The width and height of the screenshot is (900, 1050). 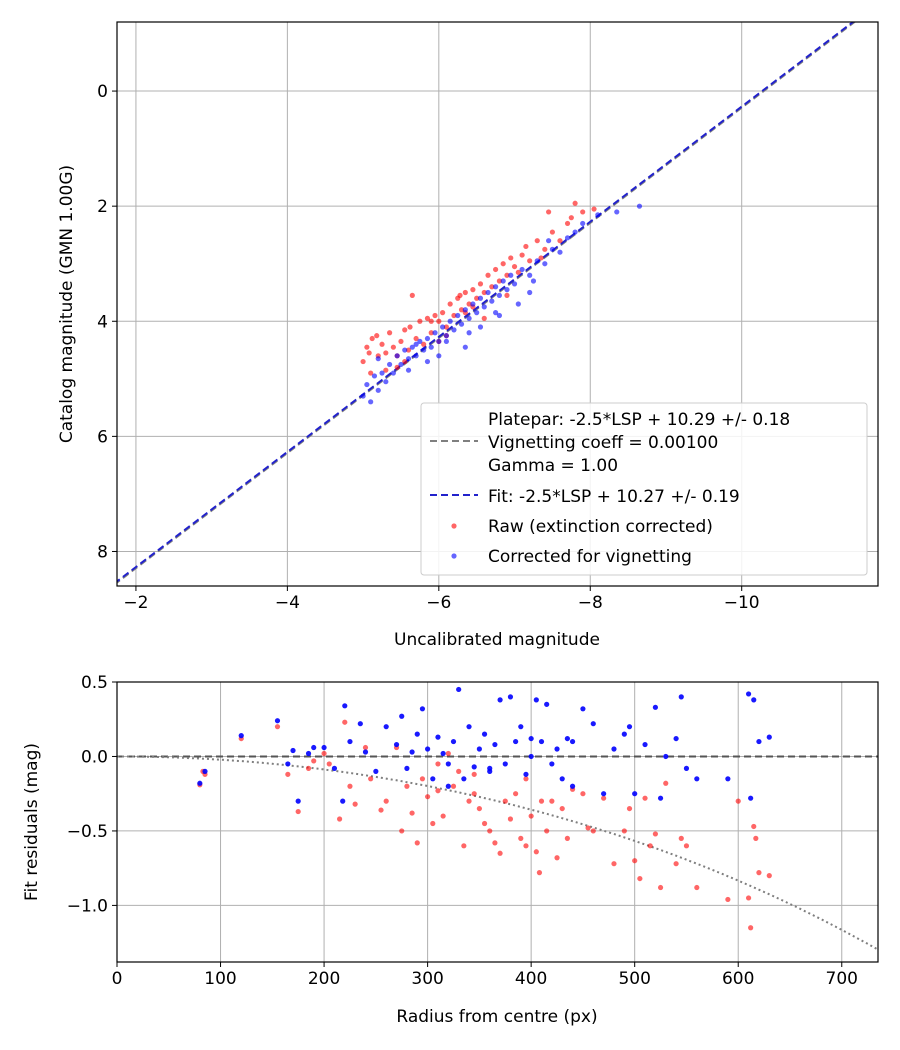 I want to click on top-x-axis-label: Uncalibrated magnitude, so click(x=497, y=640).